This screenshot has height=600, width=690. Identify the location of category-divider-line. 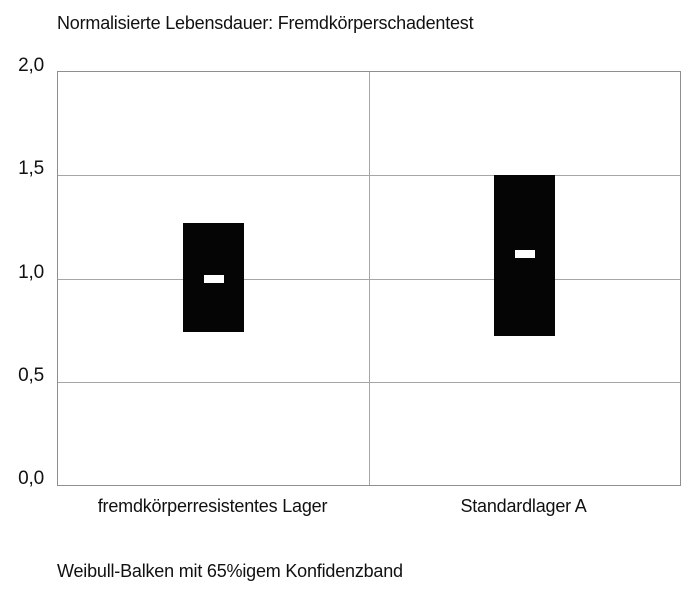
(369, 278).